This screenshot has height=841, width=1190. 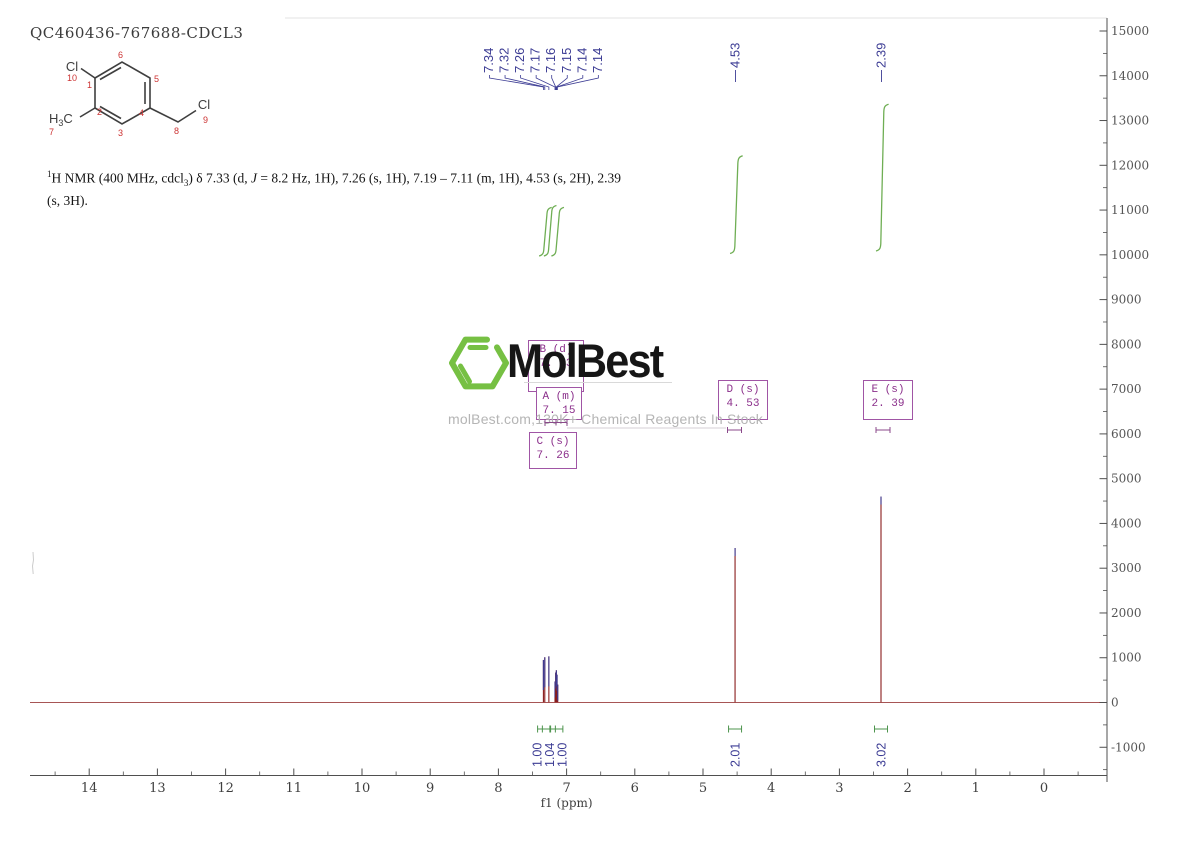 I want to click on peak-box-C-value: 7. 26, so click(x=553, y=456).